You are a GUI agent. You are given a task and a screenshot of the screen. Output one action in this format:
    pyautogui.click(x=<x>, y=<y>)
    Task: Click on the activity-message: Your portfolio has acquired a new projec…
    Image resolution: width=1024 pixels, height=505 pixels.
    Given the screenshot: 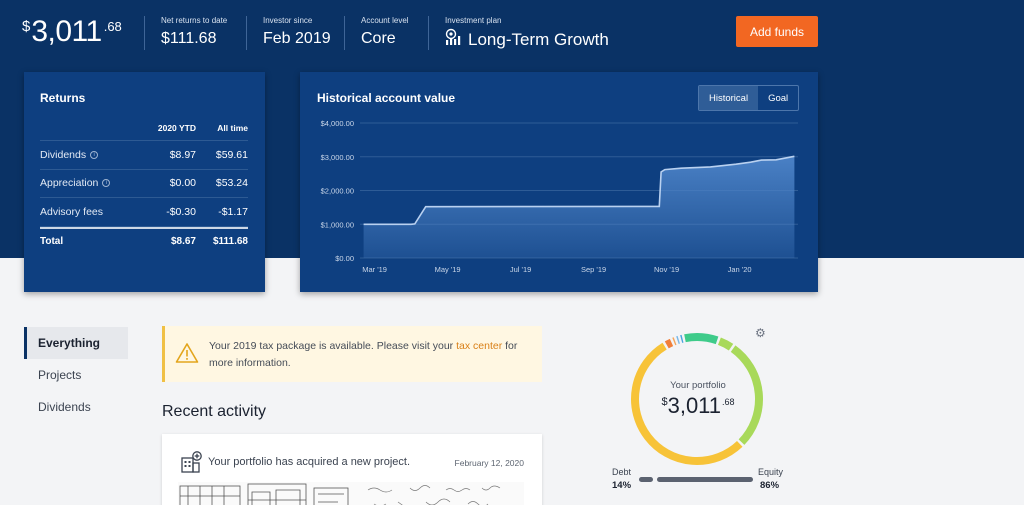 What is the action you would take?
    pyautogui.click(x=309, y=462)
    